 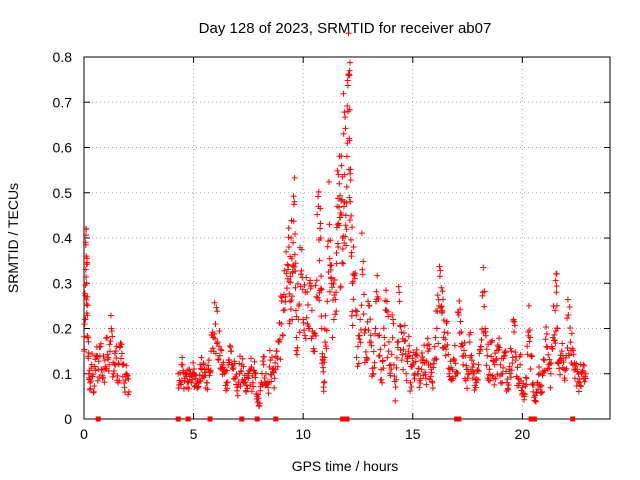 I want to click on x-tick-label: 5, so click(x=194, y=434).